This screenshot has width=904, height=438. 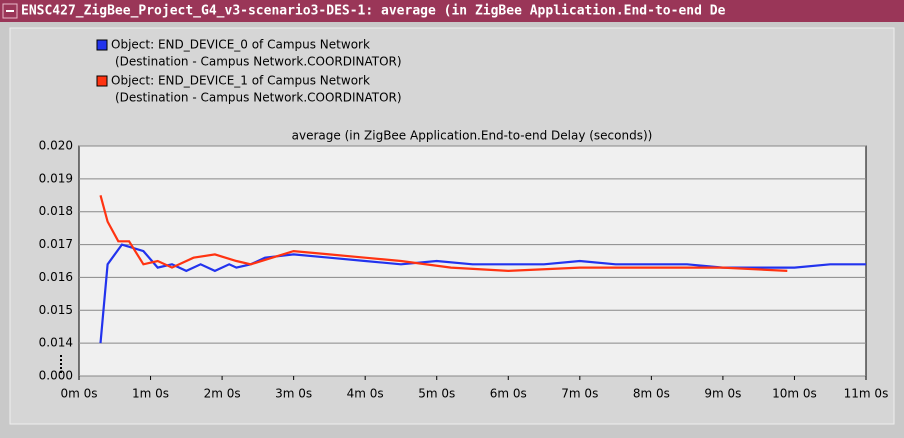 What do you see at coordinates (150, 394) in the screenshot?
I see `x-tick-label: 1m 0s` at bounding box center [150, 394].